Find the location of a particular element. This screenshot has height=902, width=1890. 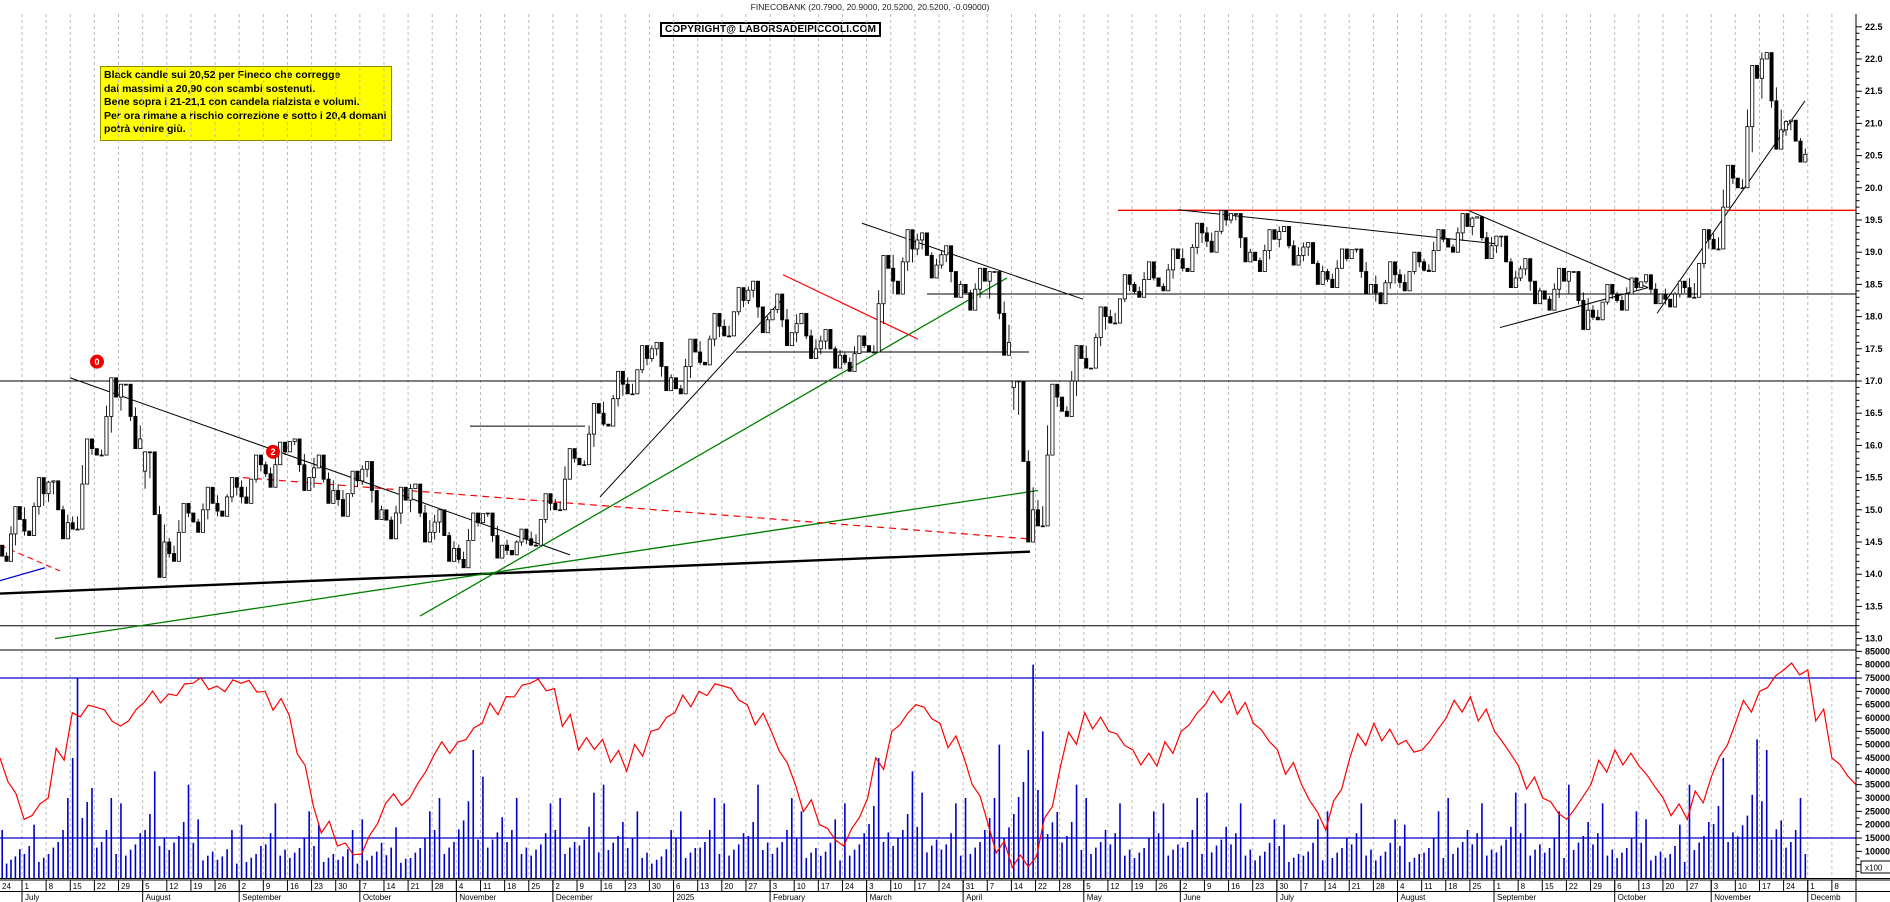

svg-text: Decemb is located at coordinates (1826, 897).